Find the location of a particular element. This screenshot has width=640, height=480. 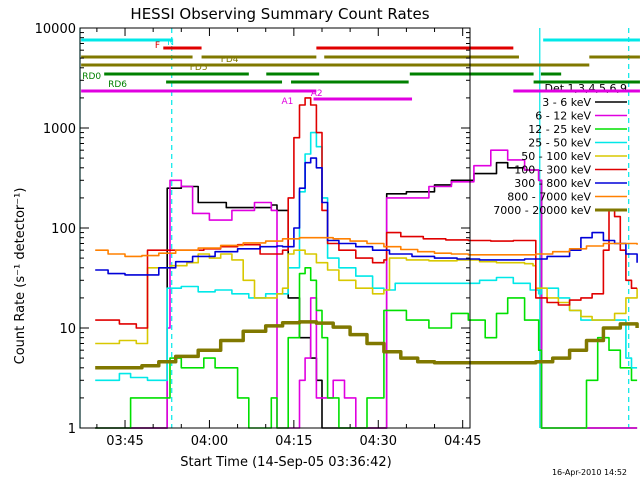

y-tick-label-1: 10 is located at coordinates (67, 329).